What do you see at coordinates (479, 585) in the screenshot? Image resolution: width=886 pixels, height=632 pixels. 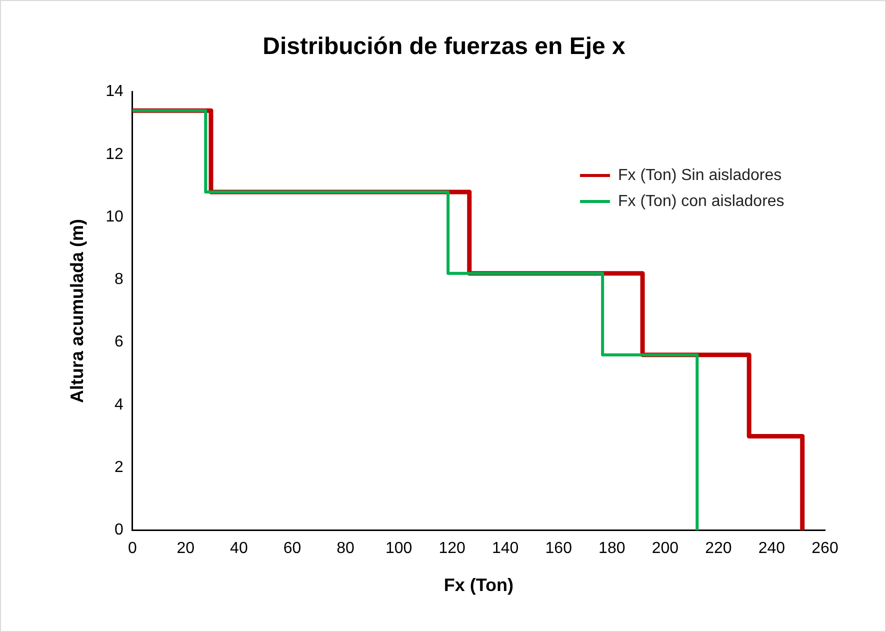 I see `x-axis-title: Fx (Ton)` at bounding box center [479, 585].